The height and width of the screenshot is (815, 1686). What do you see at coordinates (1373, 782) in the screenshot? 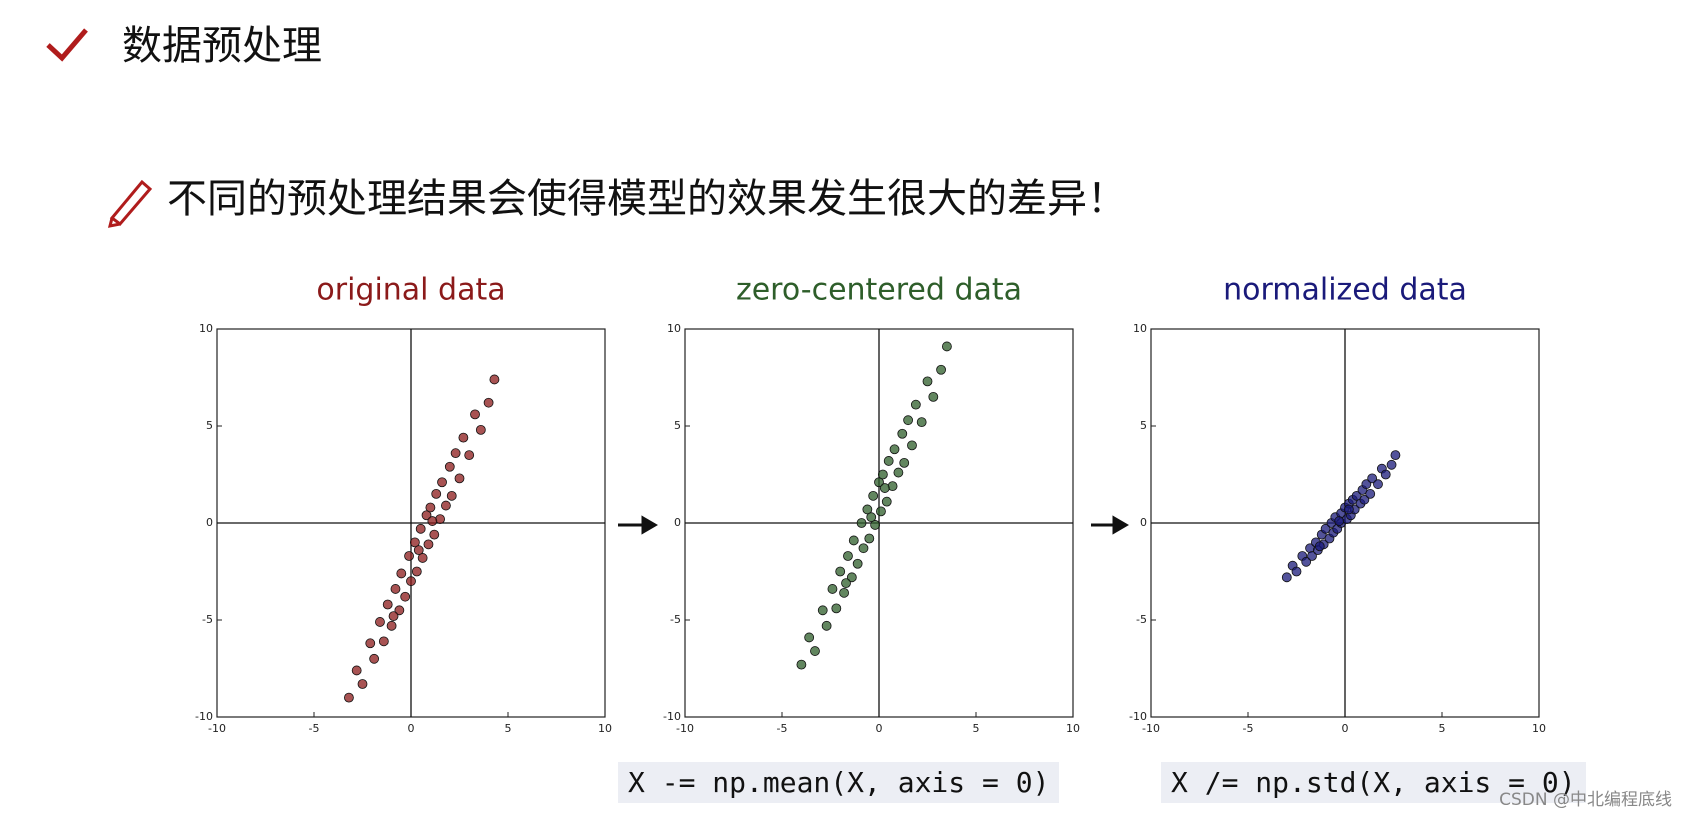
I see `code-snippet: X /= np.std(X, axis = 0)` at bounding box center [1373, 782].